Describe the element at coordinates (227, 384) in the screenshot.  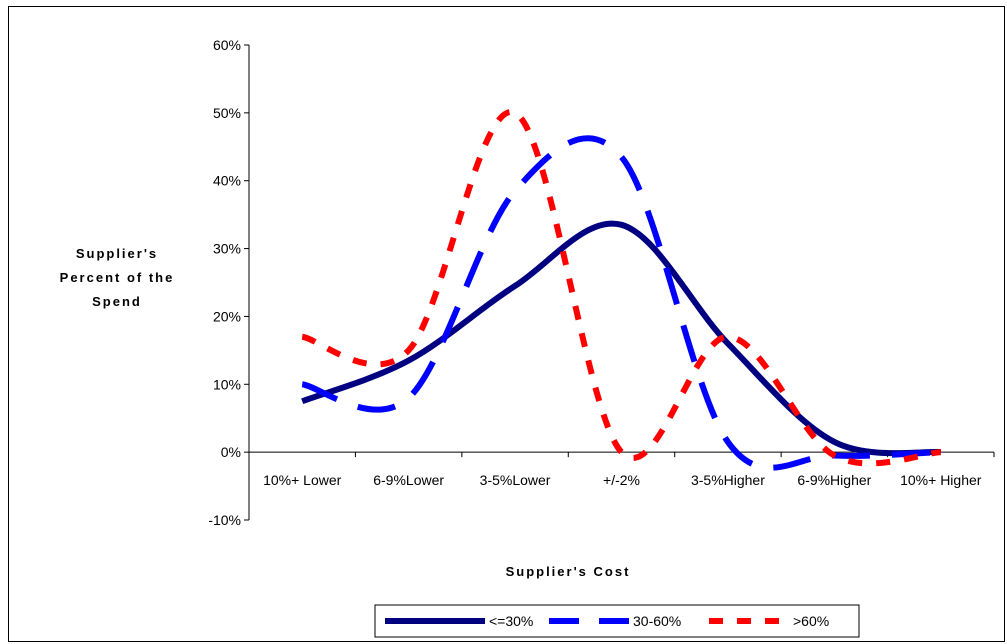
I see `y-tick-label: 10%` at that location.